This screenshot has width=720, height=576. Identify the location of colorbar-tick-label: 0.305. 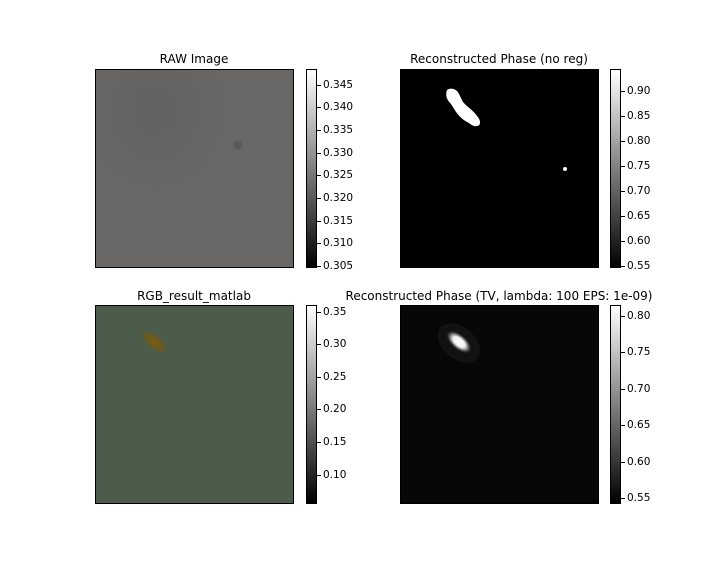
(338, 266).